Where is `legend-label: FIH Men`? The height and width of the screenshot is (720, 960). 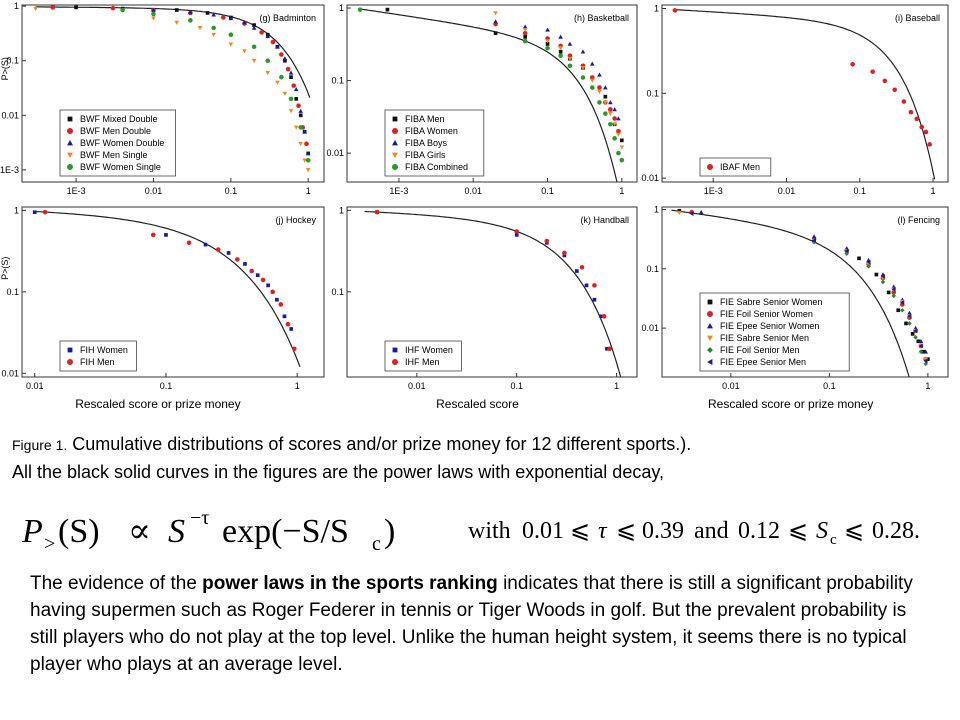
legend-label: FIH Men is located at coordinates (97, 362).